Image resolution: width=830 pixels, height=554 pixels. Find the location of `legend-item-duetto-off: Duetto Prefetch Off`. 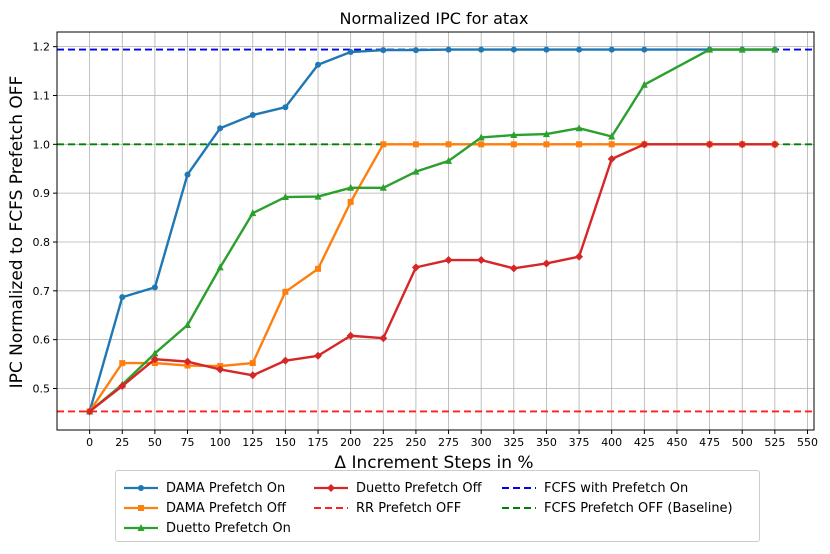

legend-item-duetto-off: Duetto Prefetch Off is located at coordinates (398, 488).